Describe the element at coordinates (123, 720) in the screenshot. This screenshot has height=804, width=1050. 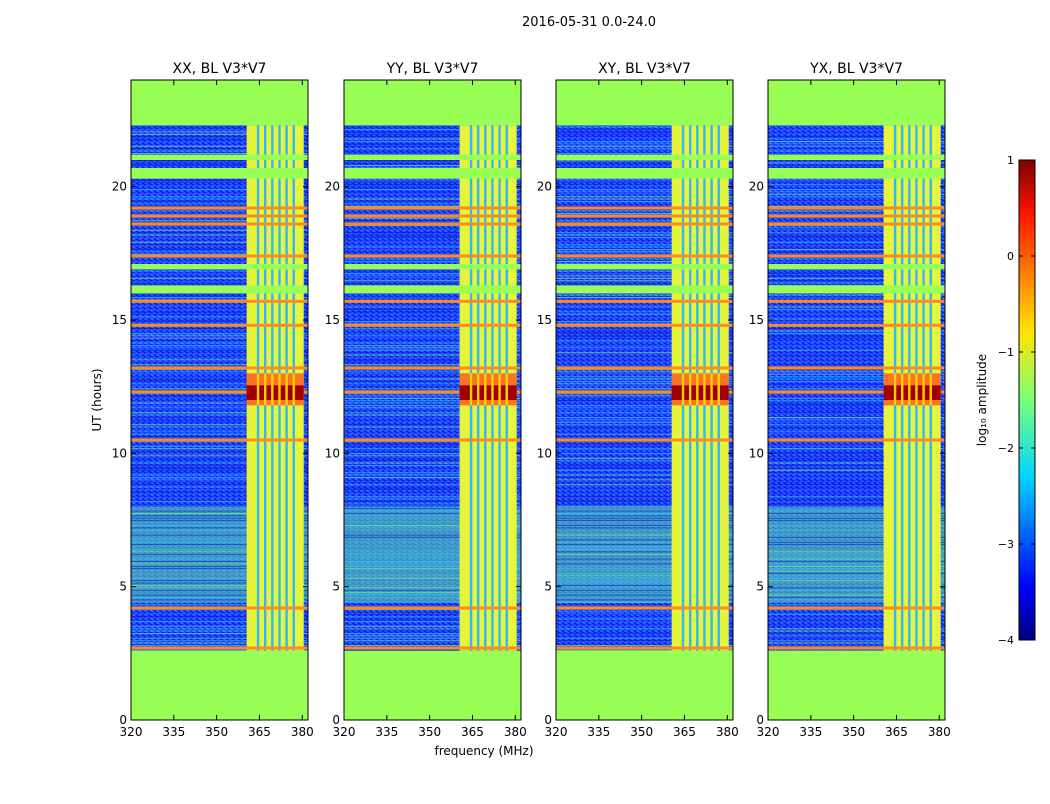
I see `y-tick-label: 0` at that location.